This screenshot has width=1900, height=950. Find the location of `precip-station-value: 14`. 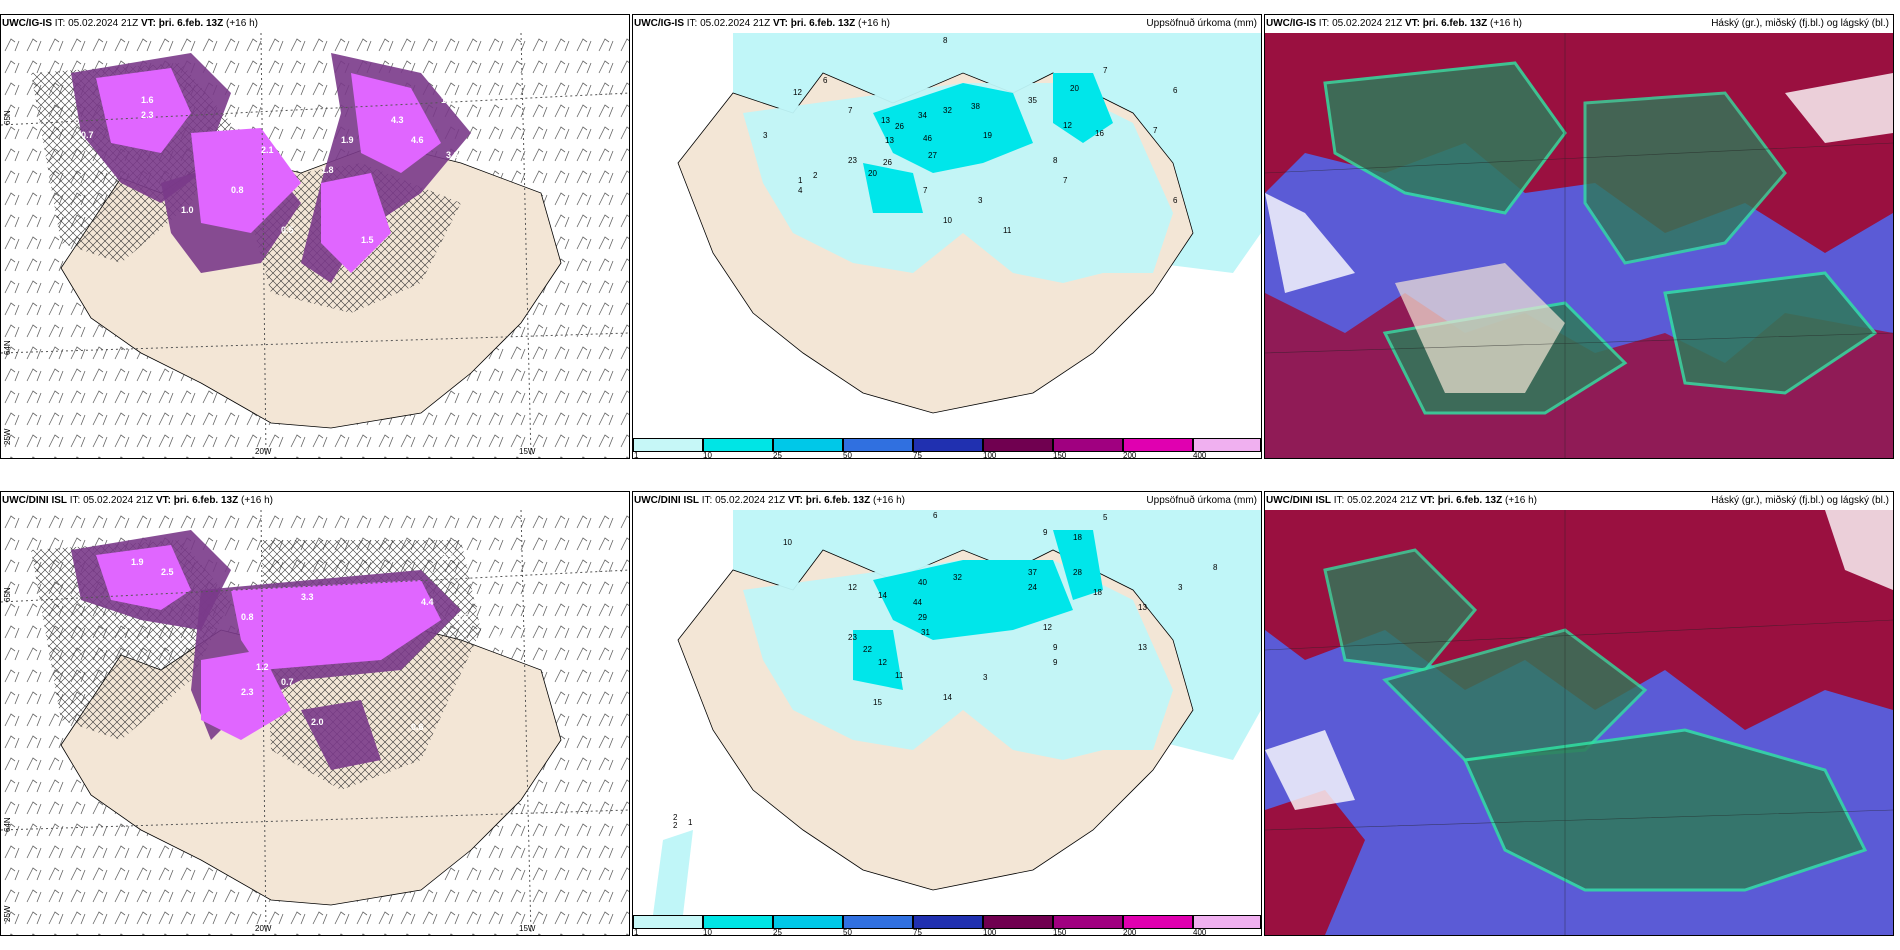

precip-station-value: 14 is located at coordinates (882, 595).